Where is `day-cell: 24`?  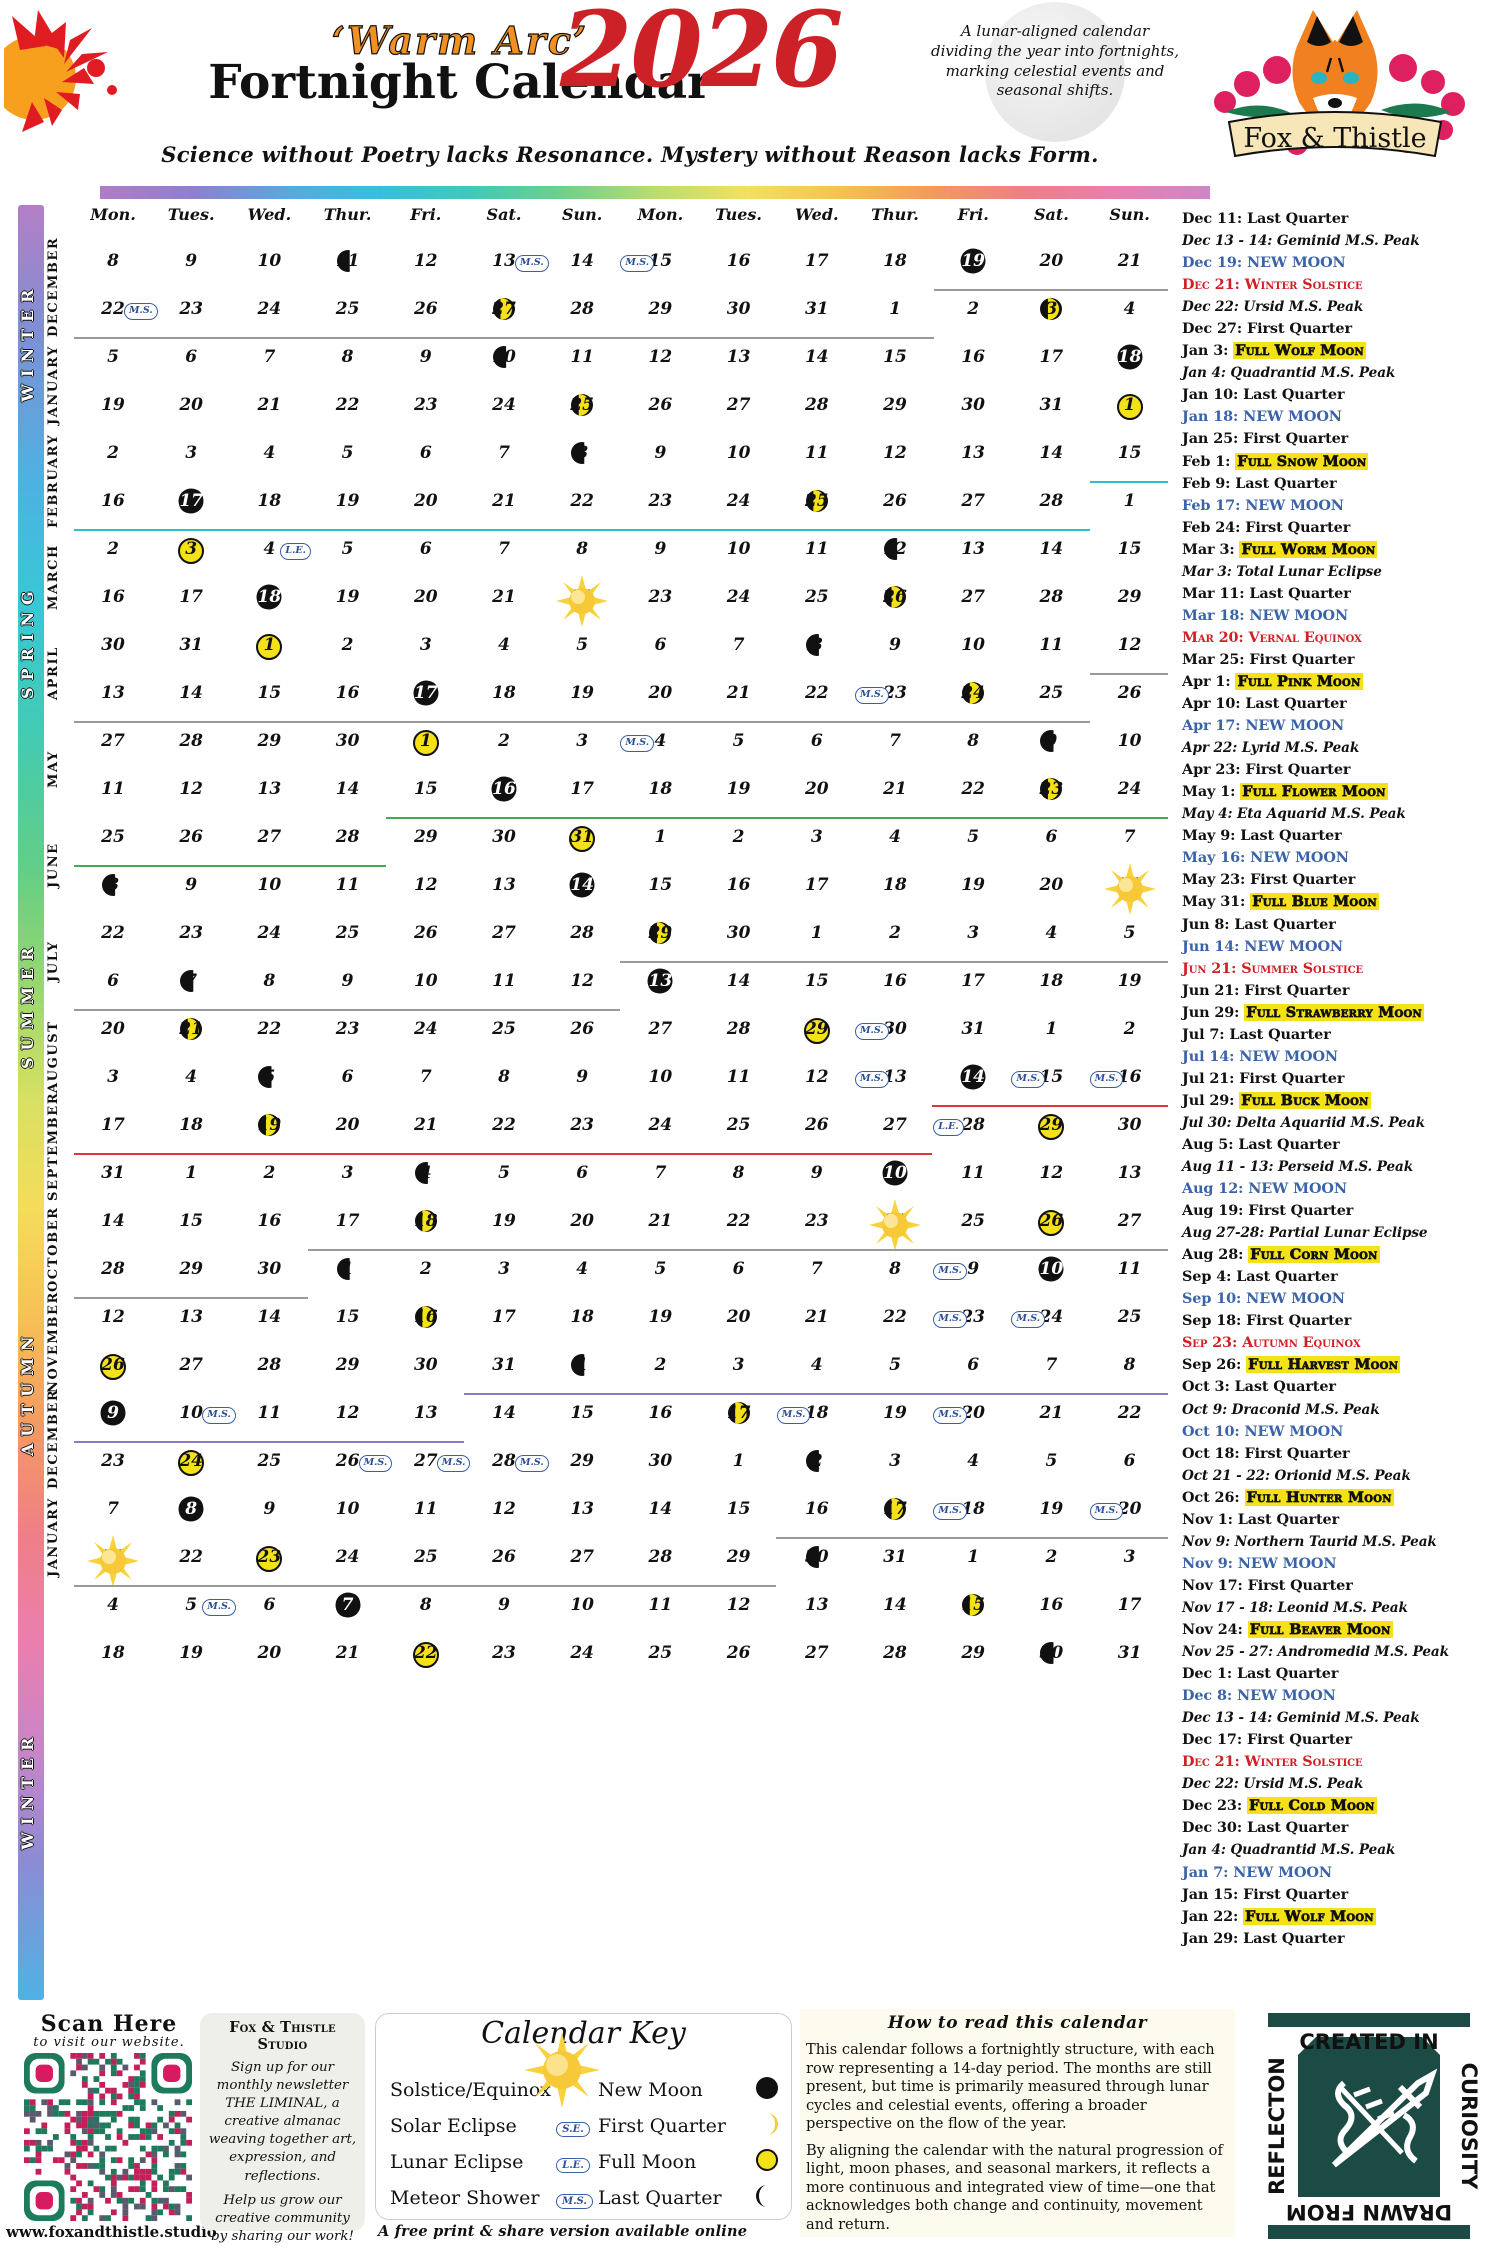
day-cell: 24 is located at coordinates (582, 1657).